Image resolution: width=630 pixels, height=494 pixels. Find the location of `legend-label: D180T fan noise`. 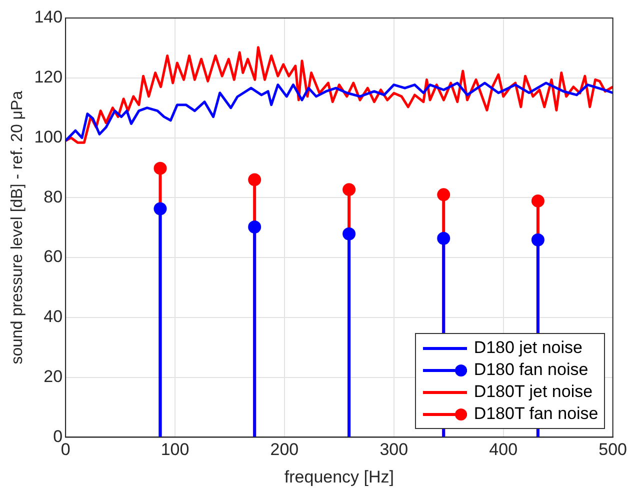

legend-label: D180T fan noise is located at coordinates (536, 414).